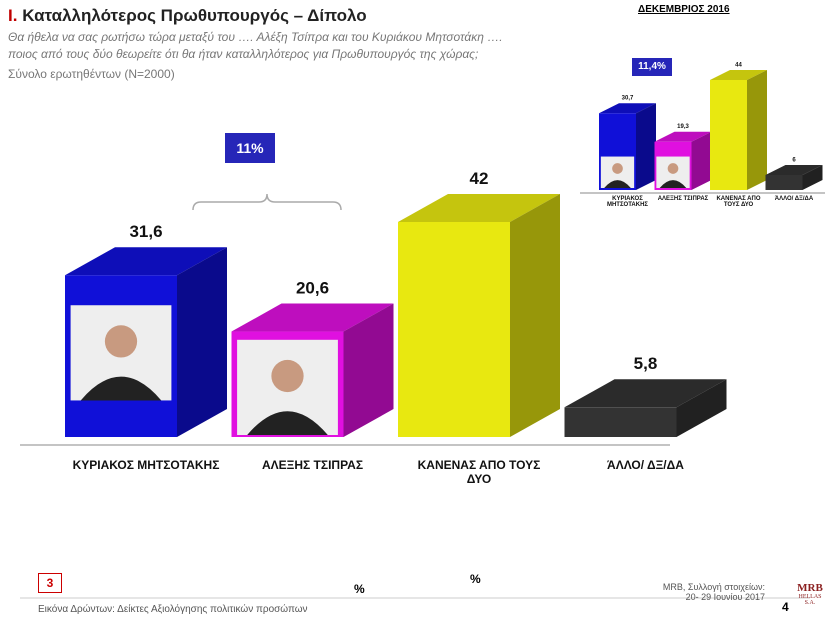 This screenshot has height=620, width=830. I want to click on value-label: 20,6, so click(312, 287).